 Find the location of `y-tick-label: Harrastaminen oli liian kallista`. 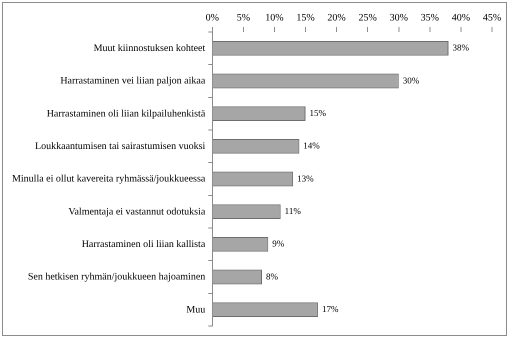

y-tick-label: Harrastaminen oli liian kallista is located at coordinates (144, 244).